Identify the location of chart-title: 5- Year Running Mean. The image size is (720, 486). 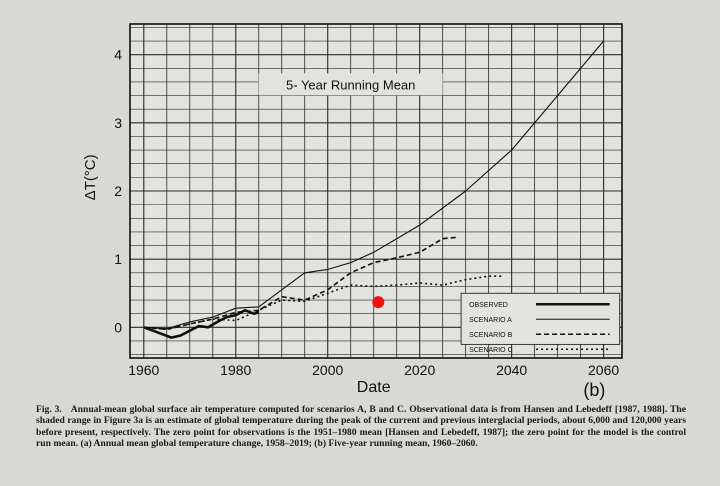
(350, 84).